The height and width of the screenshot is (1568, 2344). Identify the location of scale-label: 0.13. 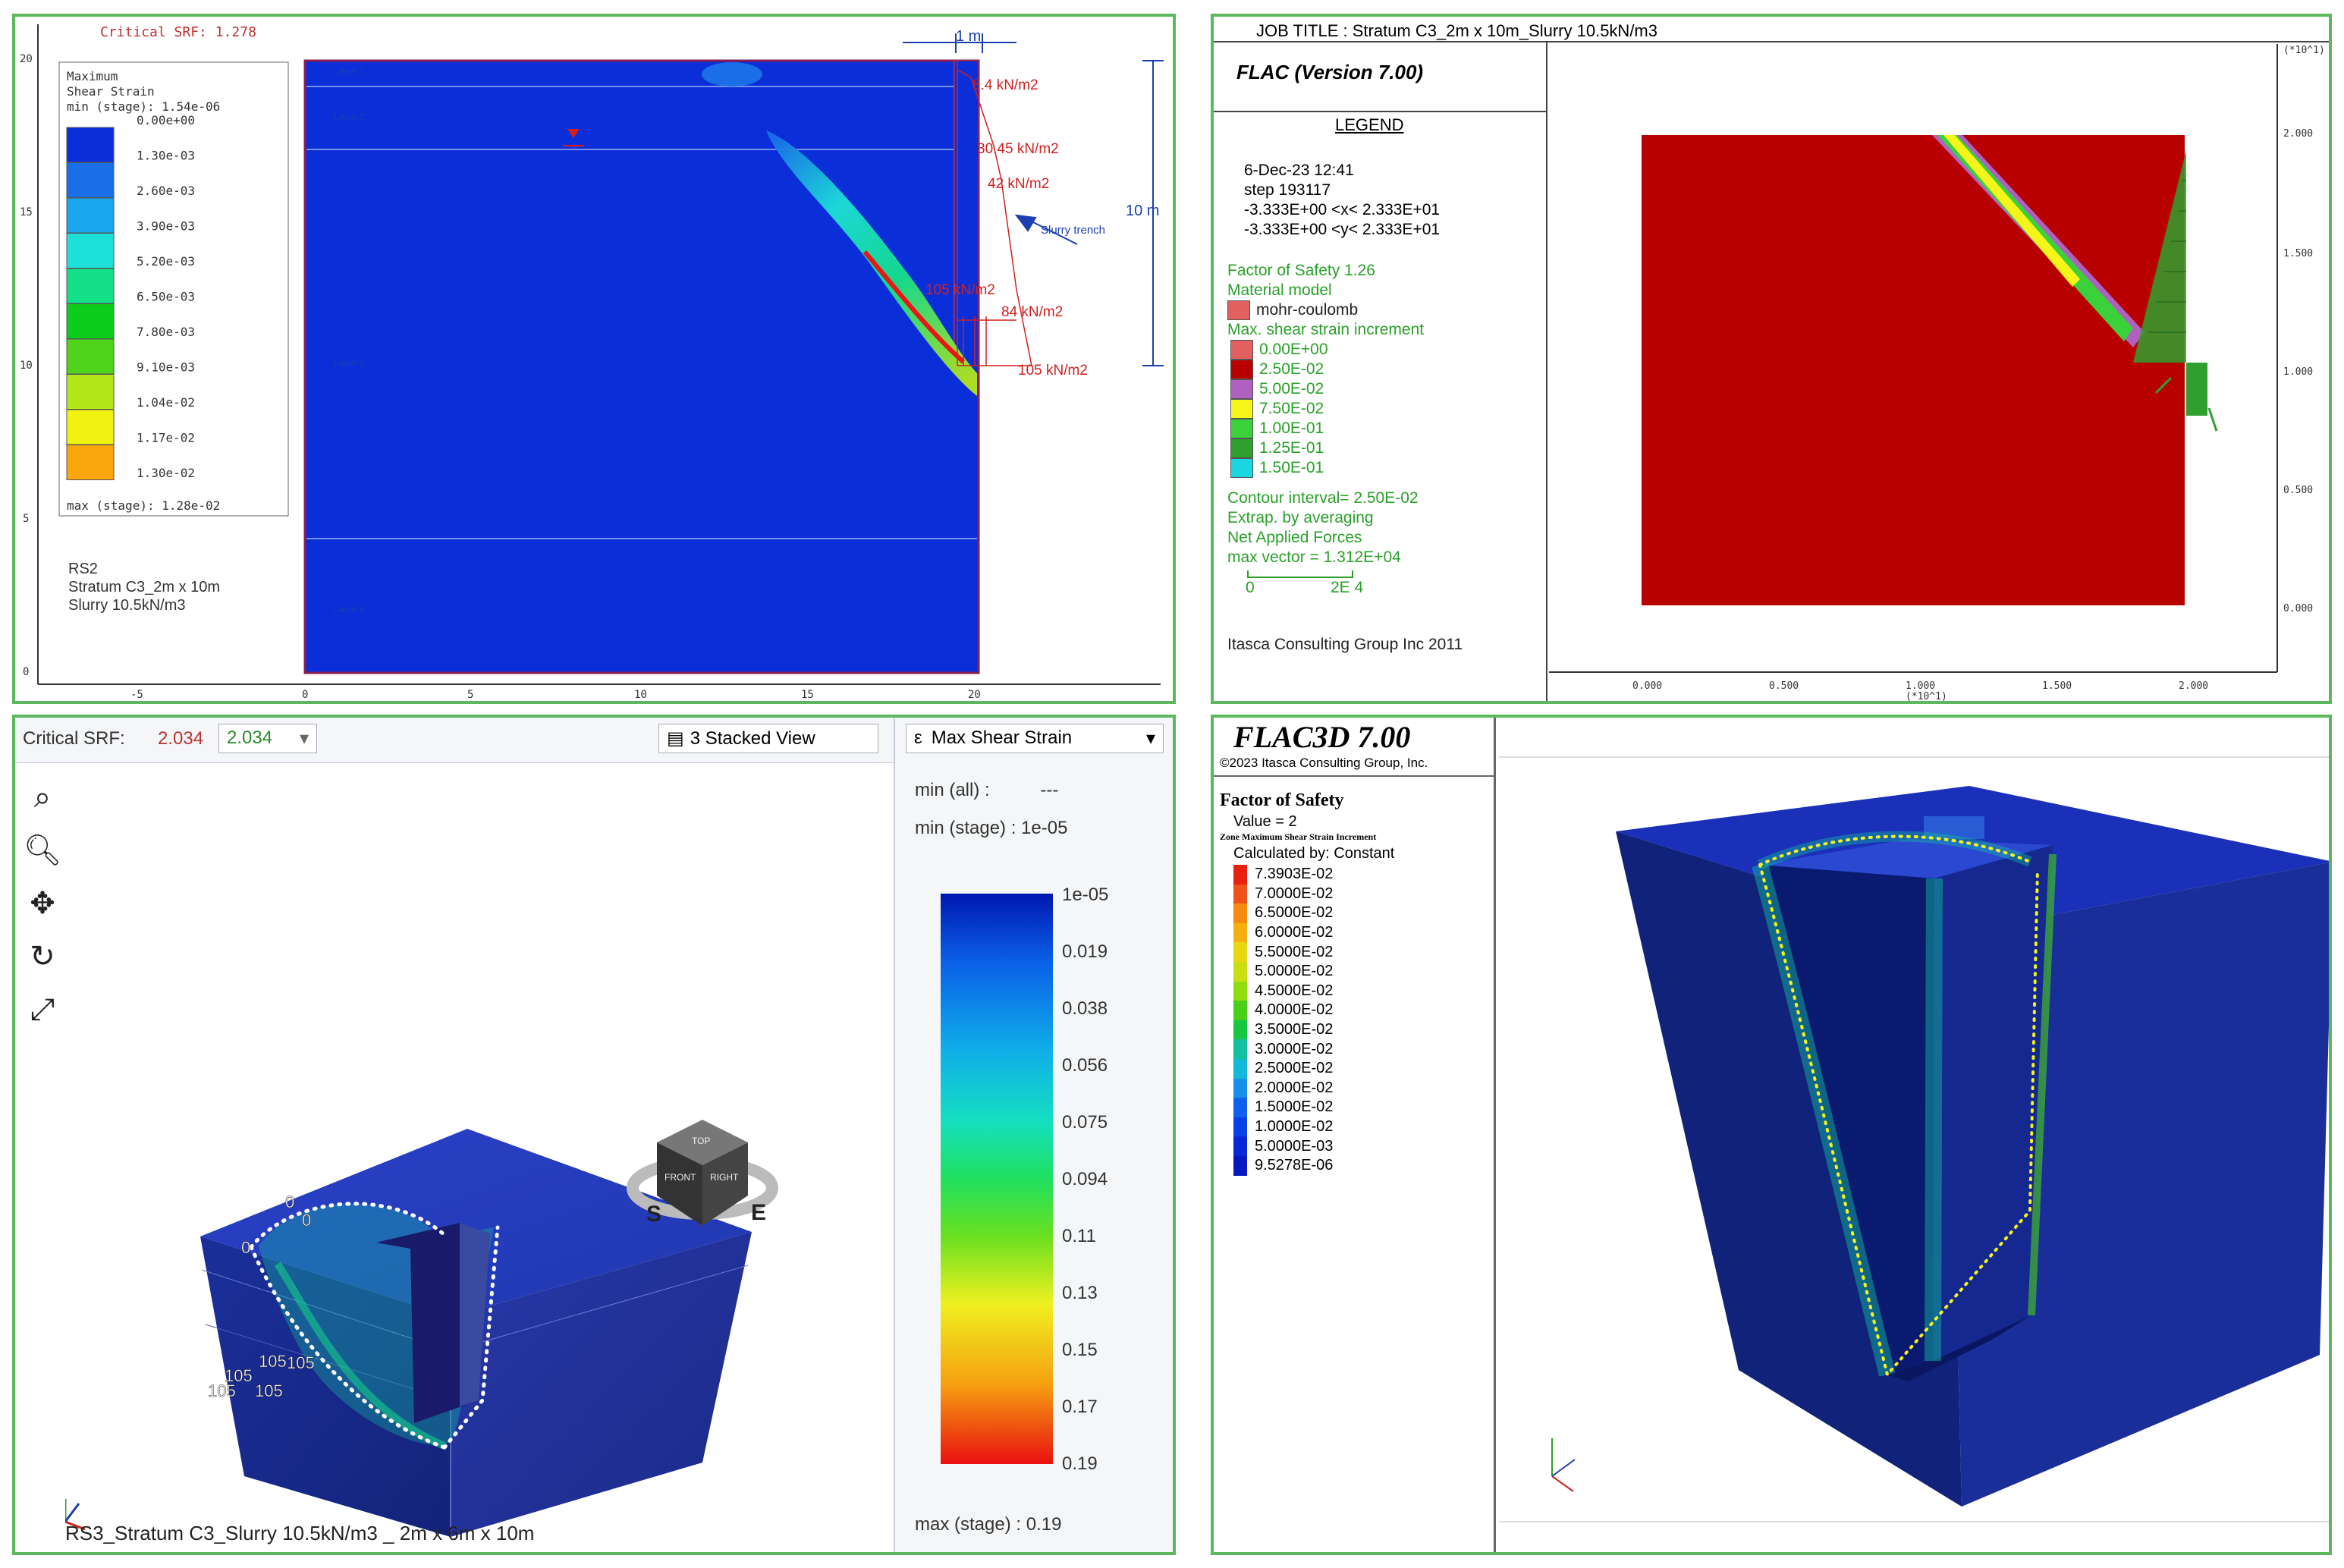
(1080, 1293).